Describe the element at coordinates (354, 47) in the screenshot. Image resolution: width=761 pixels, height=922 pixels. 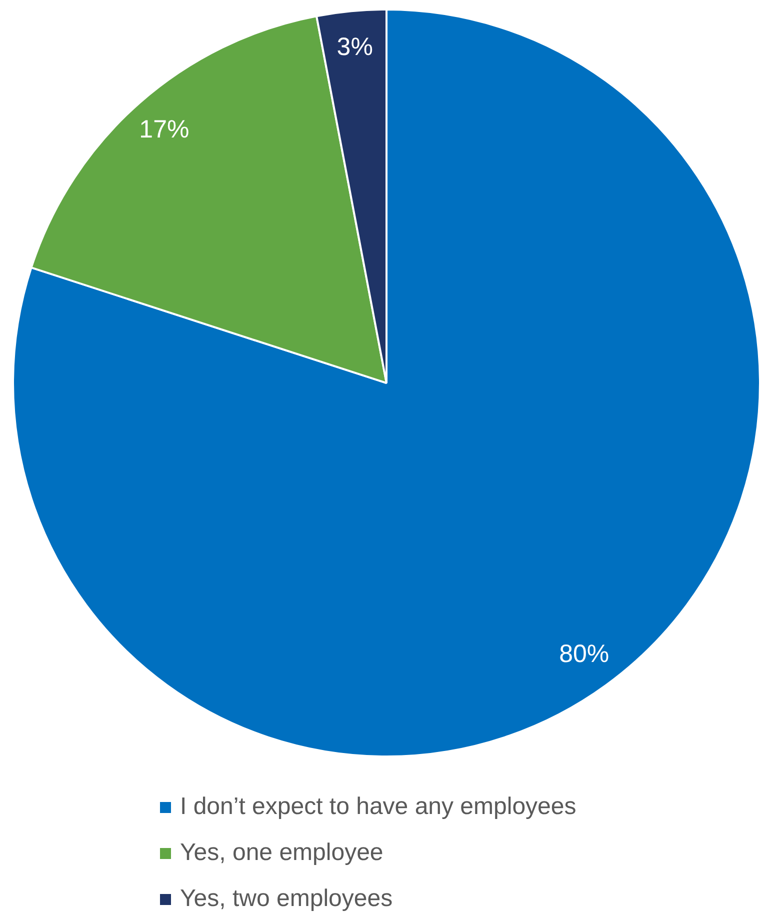
I see `data-label: 3%` at that location.